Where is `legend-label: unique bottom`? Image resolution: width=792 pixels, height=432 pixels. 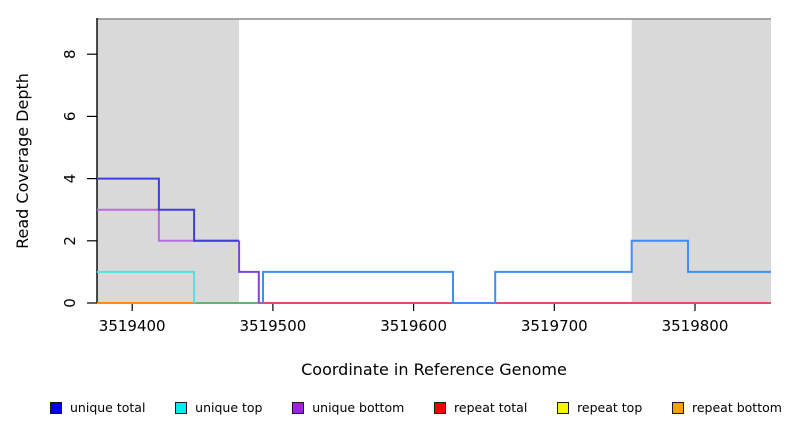
legend-label: unique bottom is located at coordinates (358, 407).